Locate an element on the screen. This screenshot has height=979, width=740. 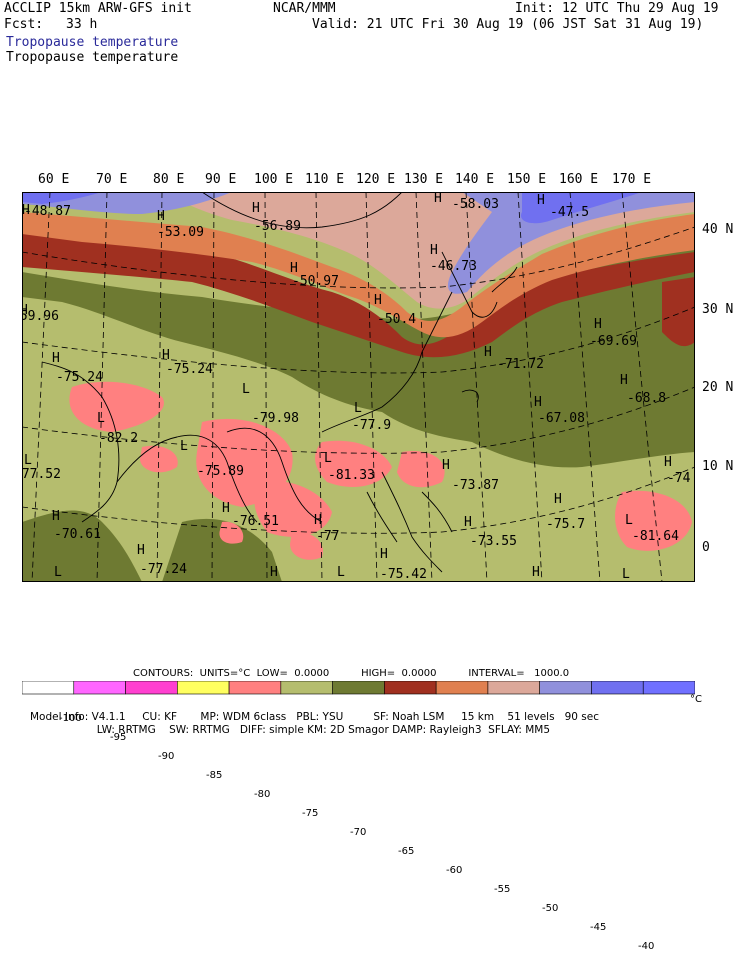
lat-label: 10 N is located at coordinates (718, 466).